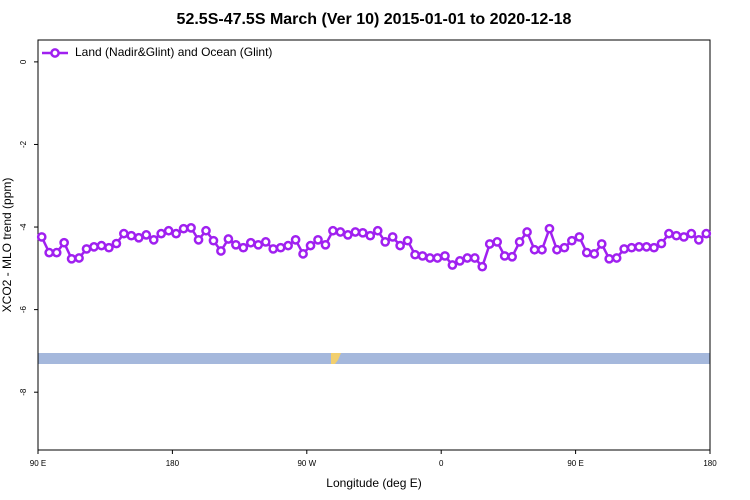 The height and width of the screenshot is (500, 750). Describe the element at coordinates (173, 52) in the screenshot. I see `legend-label: Land (Nadir&Glint) and Ocean (Glint)` at that location.